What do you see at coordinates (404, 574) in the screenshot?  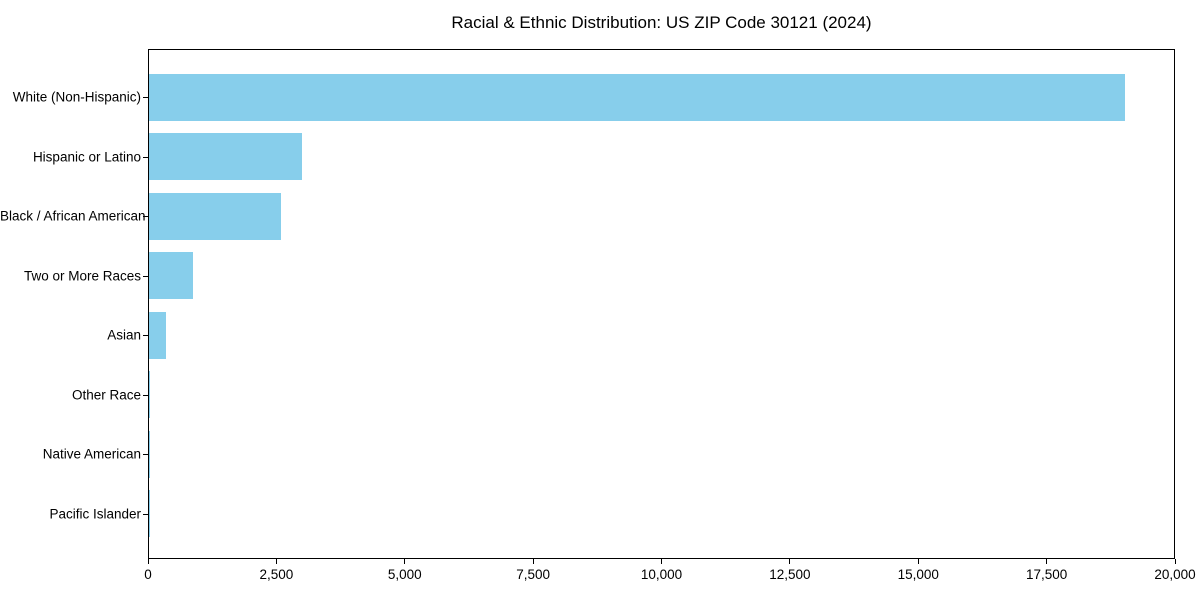 I see `x-tick-label: 5,000` at bounding box center [404, 574].